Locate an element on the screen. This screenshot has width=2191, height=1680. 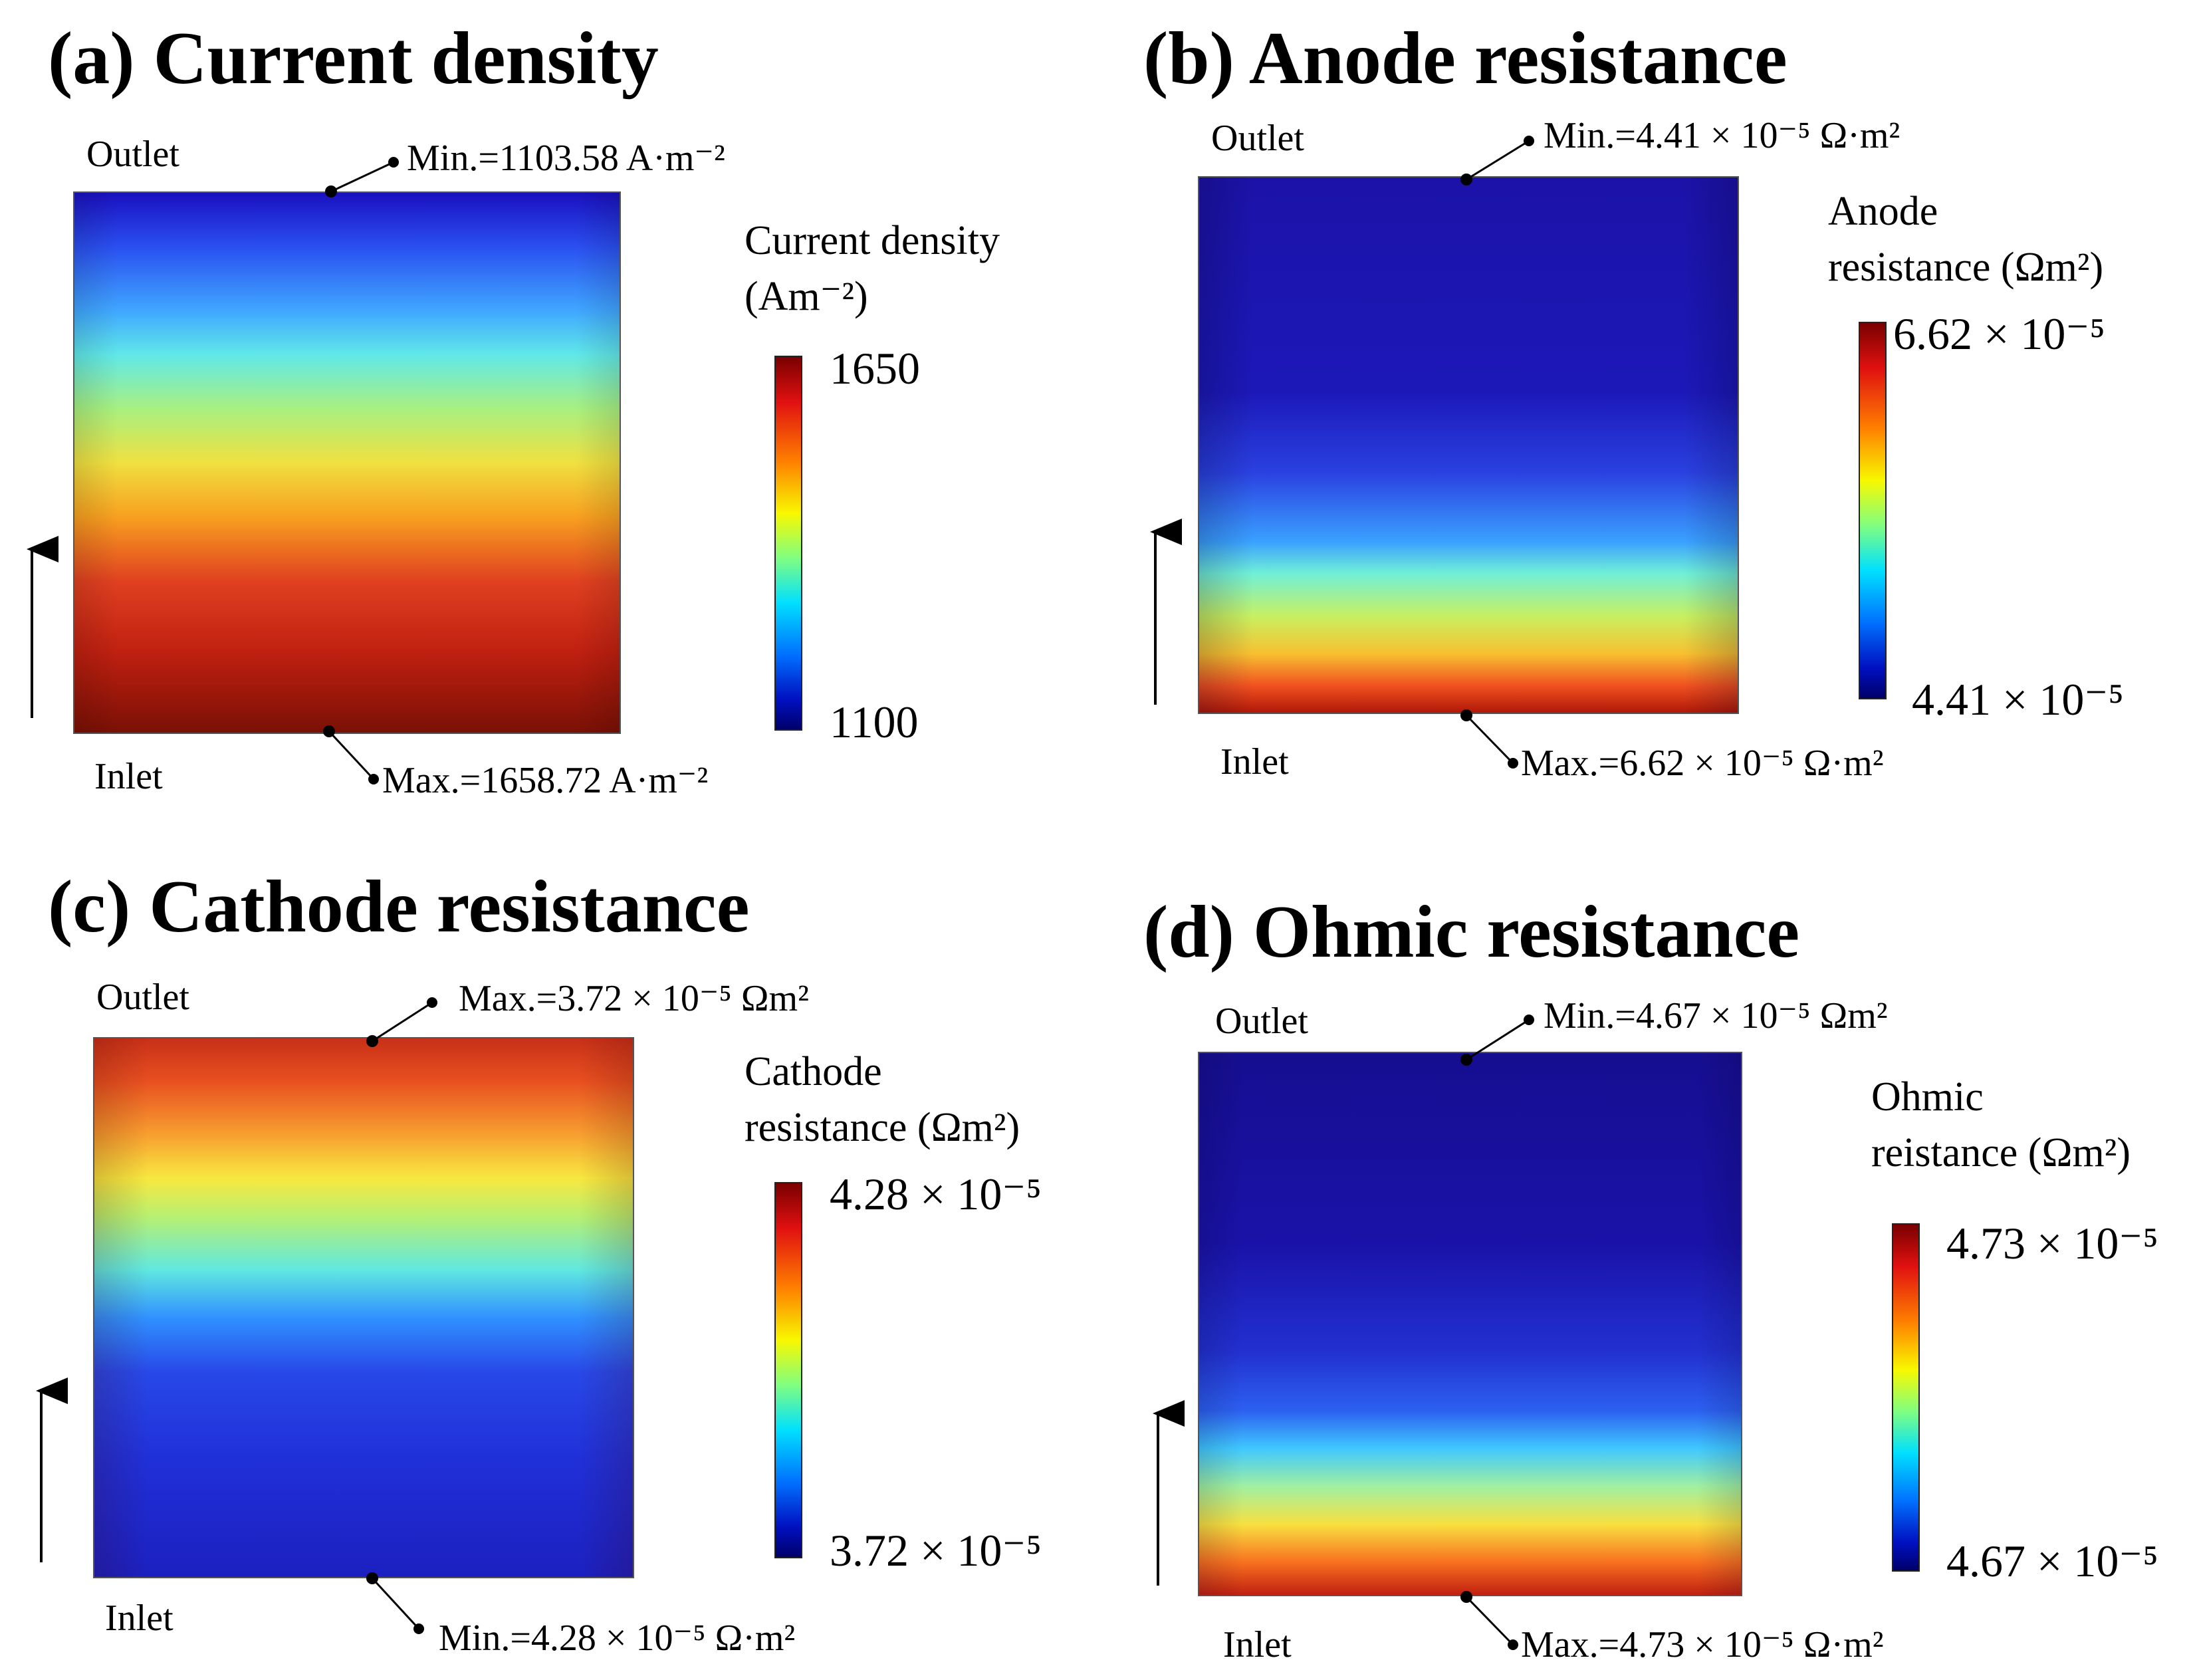
panel-d-min-marker is located at coordinates (1466, 1060).